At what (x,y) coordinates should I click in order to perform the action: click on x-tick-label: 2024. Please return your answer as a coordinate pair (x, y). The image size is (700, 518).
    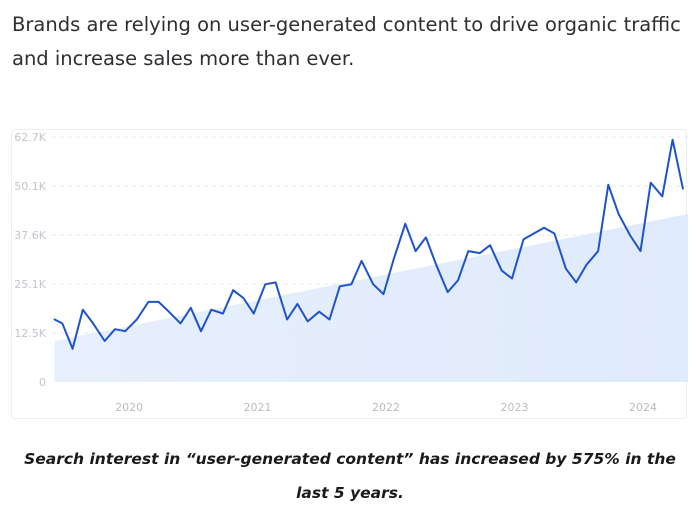
    Looking at the image, I should click on (643, 407).